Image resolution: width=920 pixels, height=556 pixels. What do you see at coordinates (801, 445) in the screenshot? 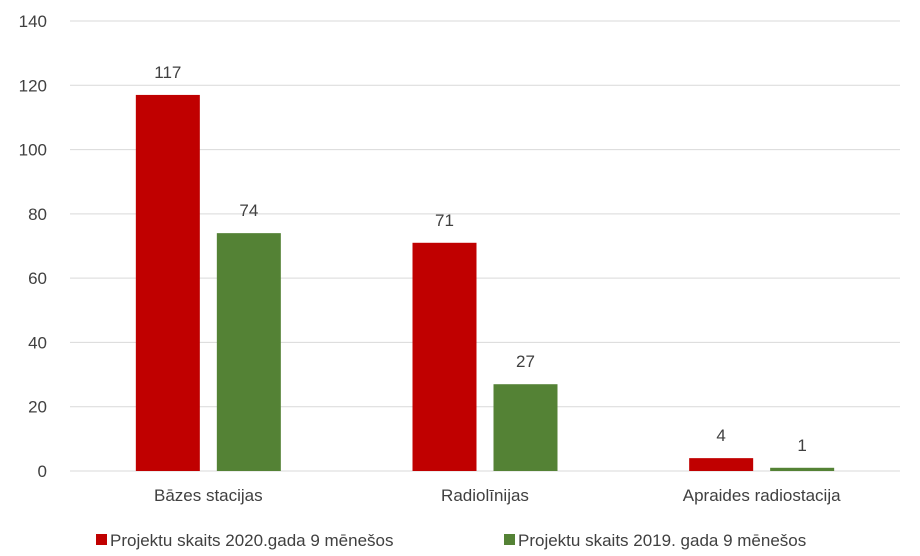
I see `data-label: 1` at bounding box center [801, 445].